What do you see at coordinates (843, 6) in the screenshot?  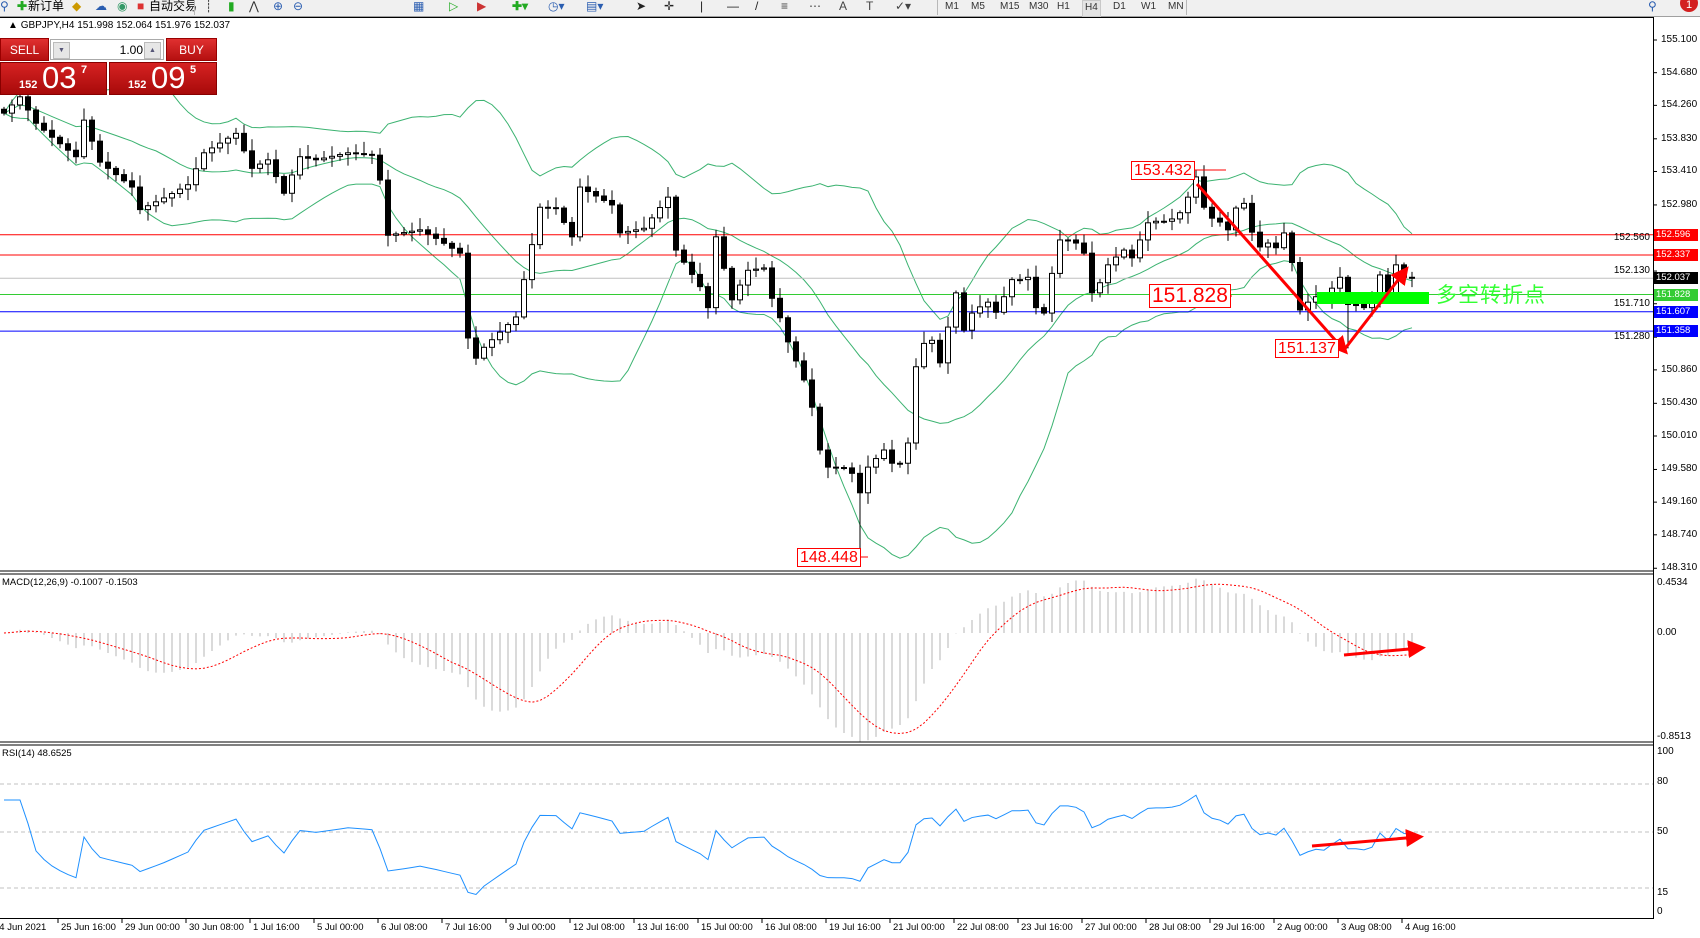 I see `text-icon: A` at bounding box center [843, 6].